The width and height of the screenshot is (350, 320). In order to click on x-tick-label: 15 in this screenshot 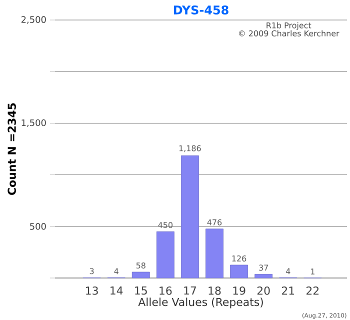, I will do `click(141, 290)`.